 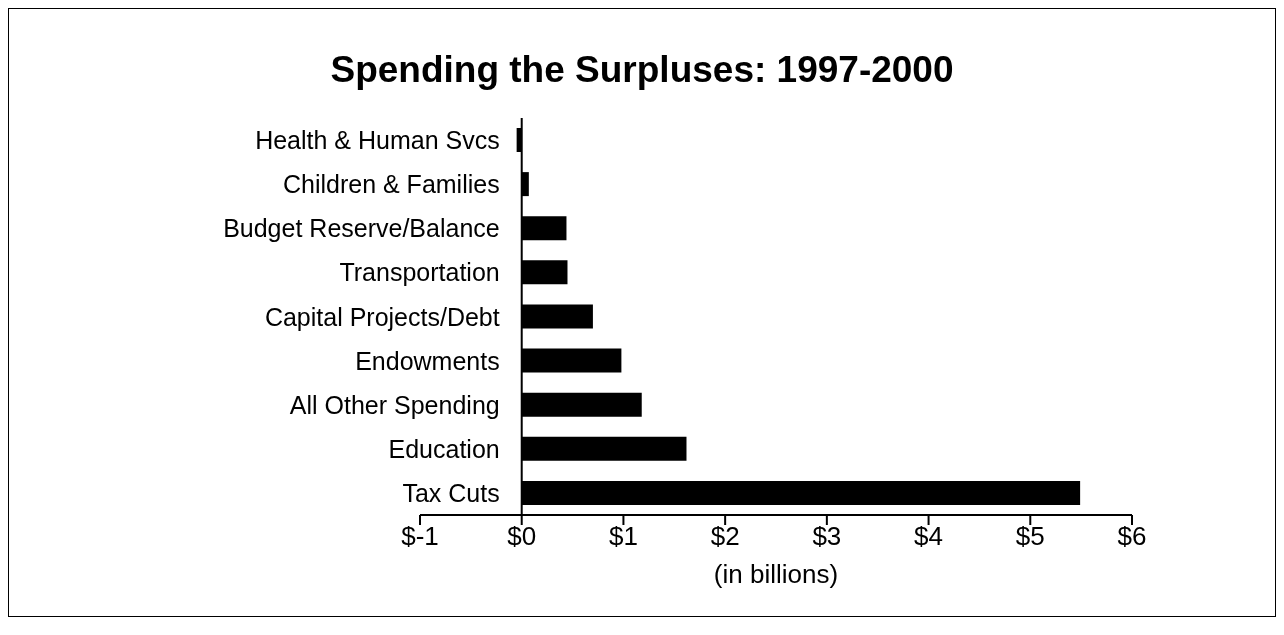 What do you see at coordinates (419, 272) in the screenshot?
I see `y-tick-label: Transportation` at bounding box center [419, 272].